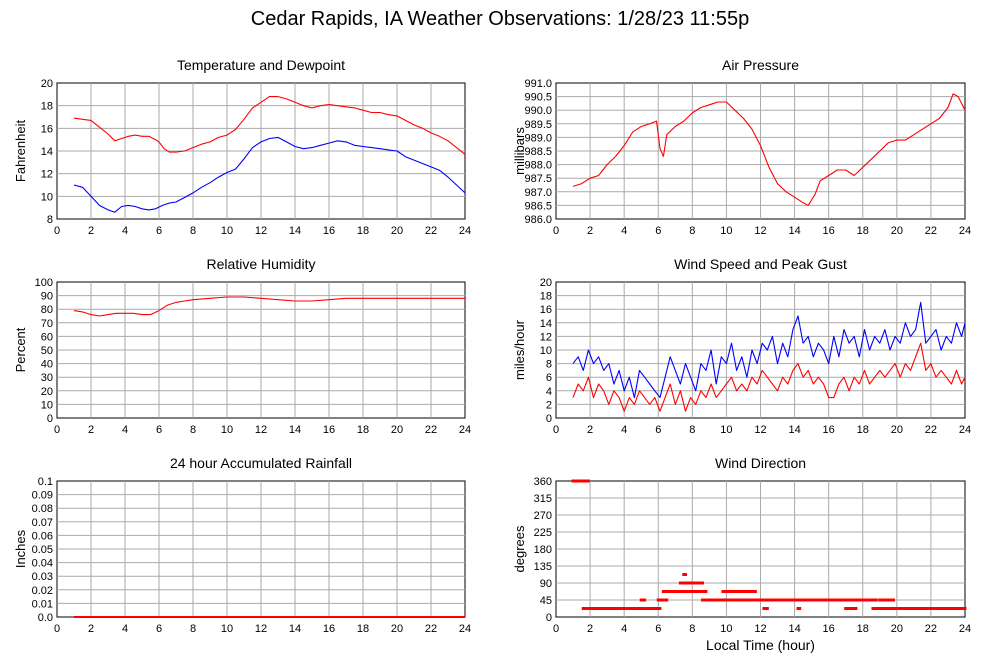 Image resolution: width=1000 pixels, height=660 pixels. Describe the element at coordinates (20, 548) in the screenshot. I see `y-axis-label: Inches` at that location.